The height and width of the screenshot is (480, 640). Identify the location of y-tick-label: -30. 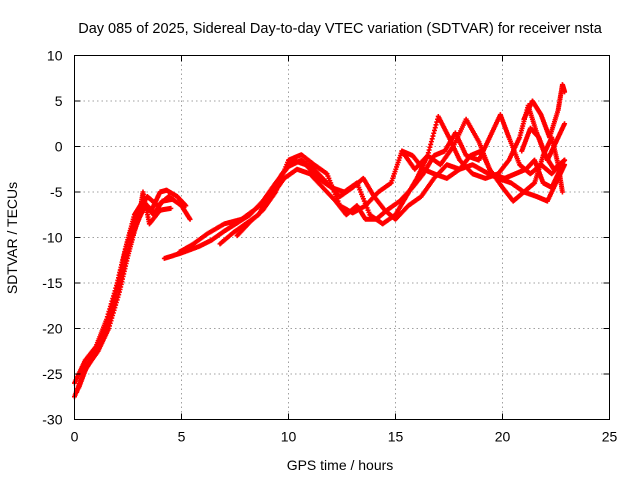
(52, 420).